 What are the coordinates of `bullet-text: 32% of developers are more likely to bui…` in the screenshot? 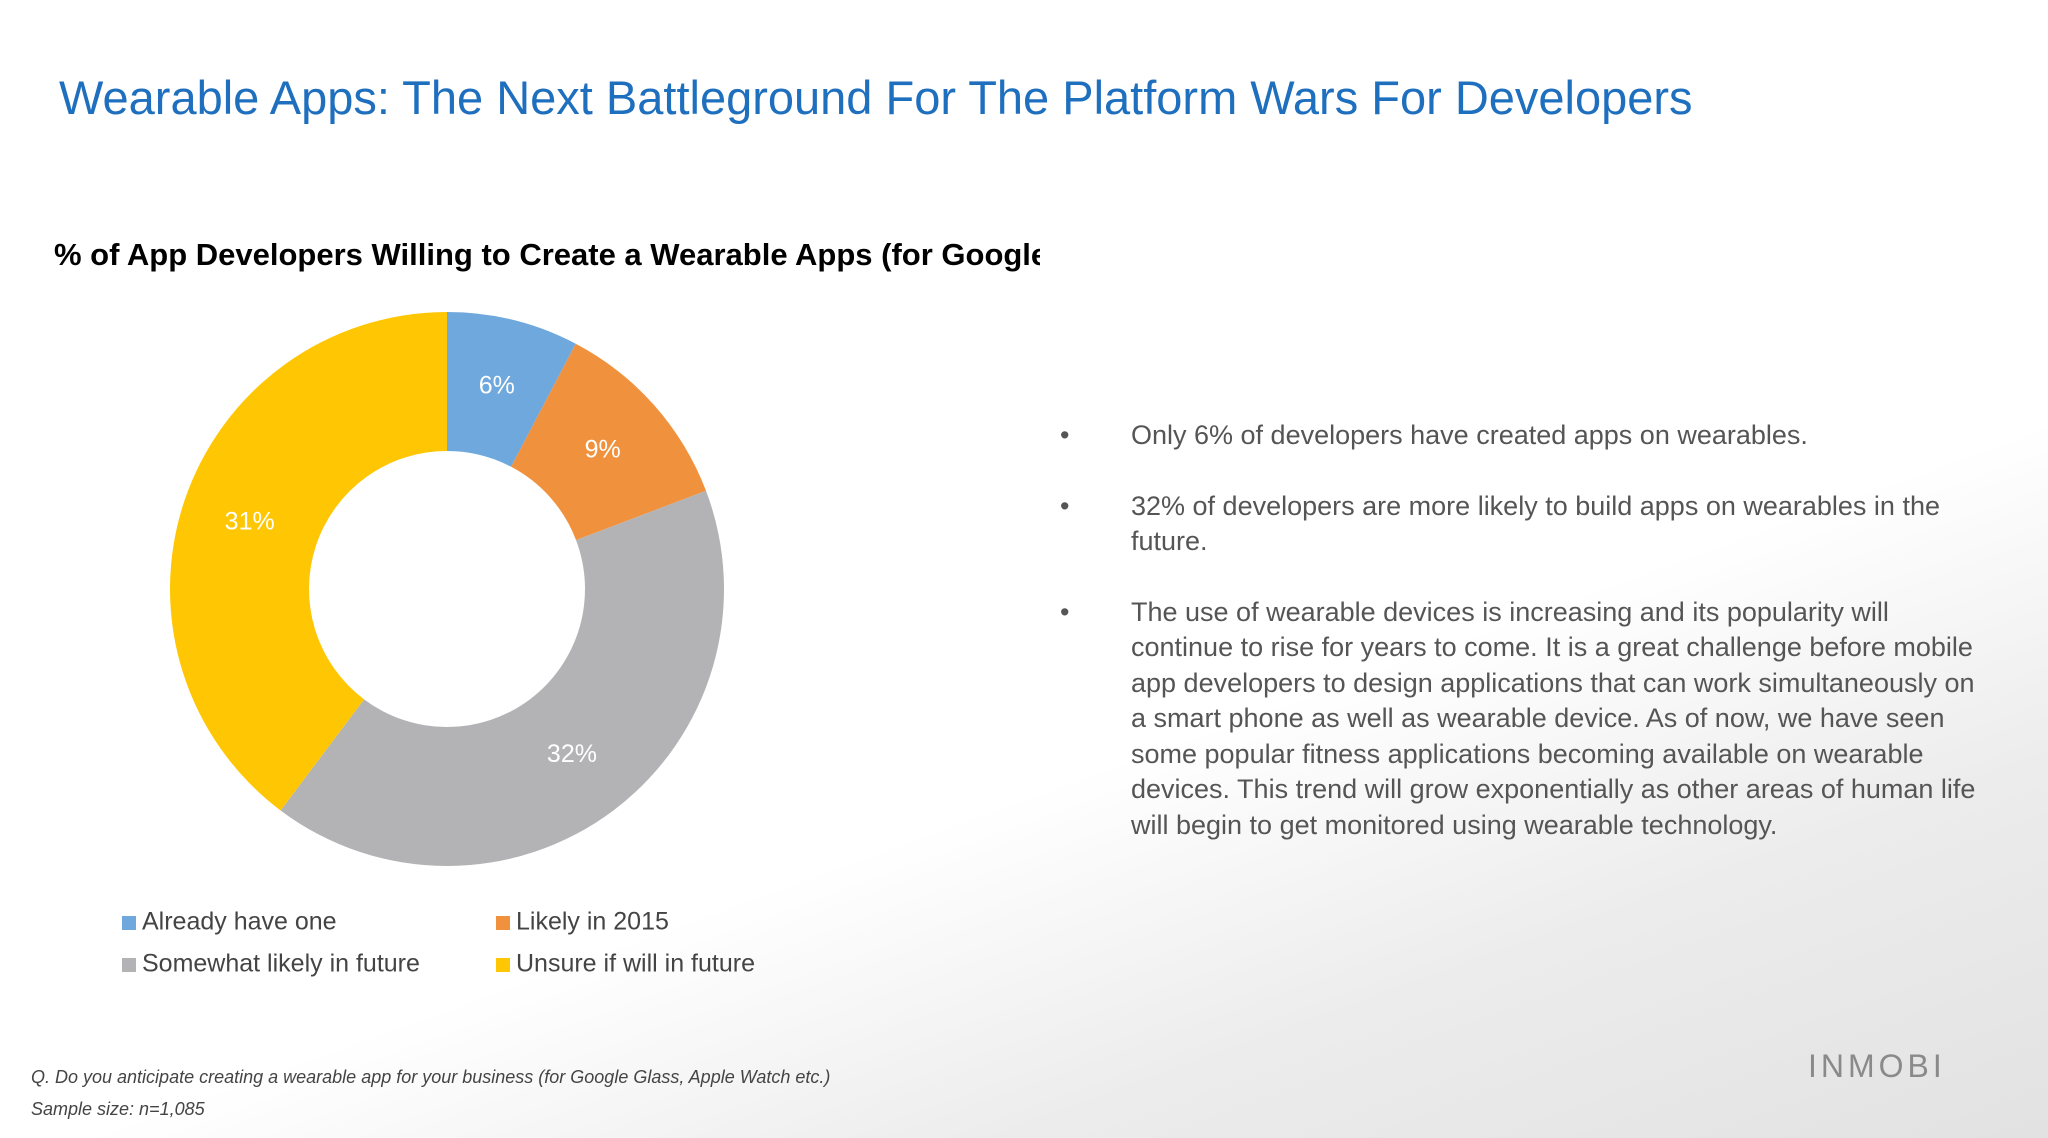 It's located at (1535, 523).